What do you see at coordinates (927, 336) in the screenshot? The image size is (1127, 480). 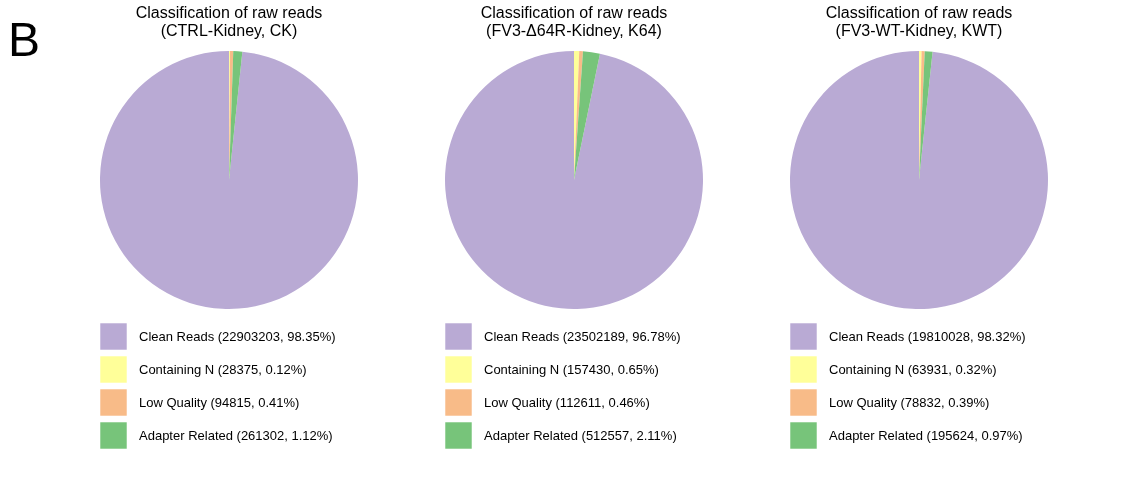 I see `legend-label: Clean Reads (19810028, 98.32%)` at bounding box center [927, 336].